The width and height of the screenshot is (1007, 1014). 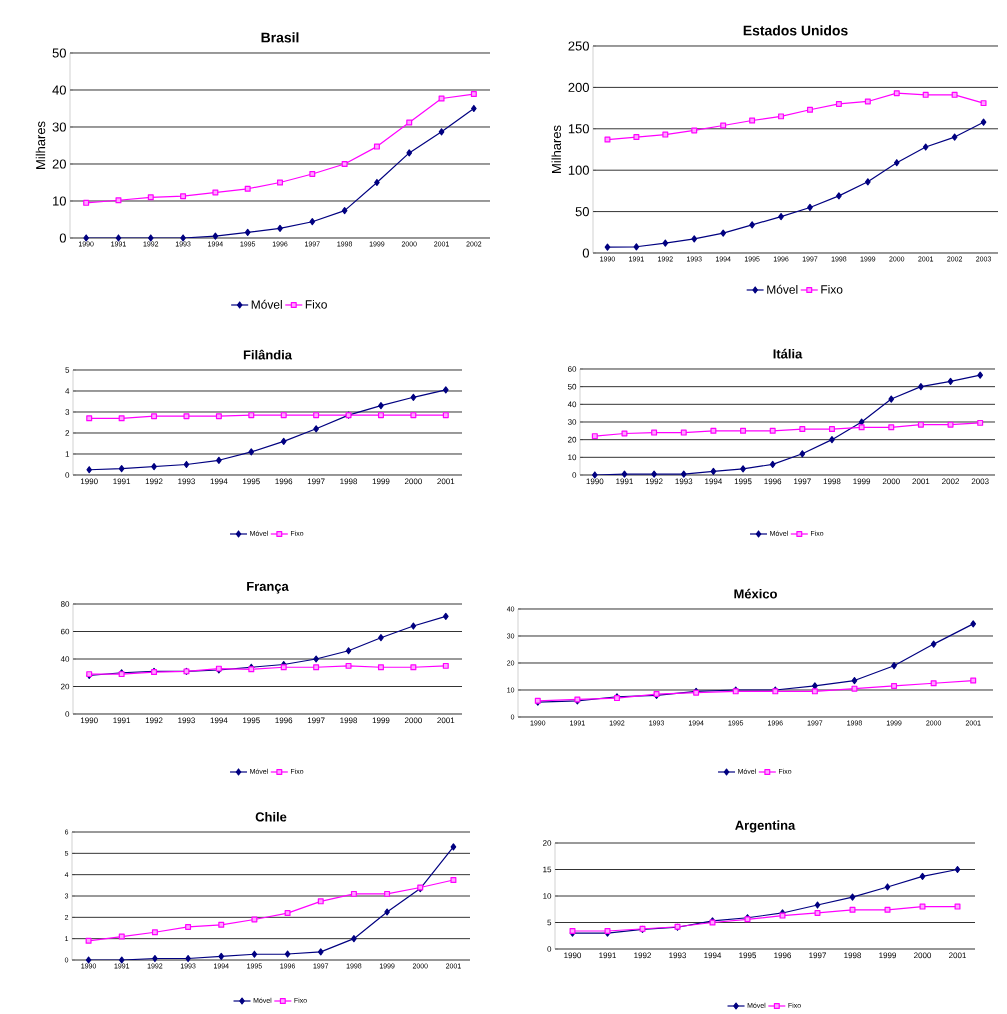 I want to click on chart-title: Itália, so click(x=788, y=353).